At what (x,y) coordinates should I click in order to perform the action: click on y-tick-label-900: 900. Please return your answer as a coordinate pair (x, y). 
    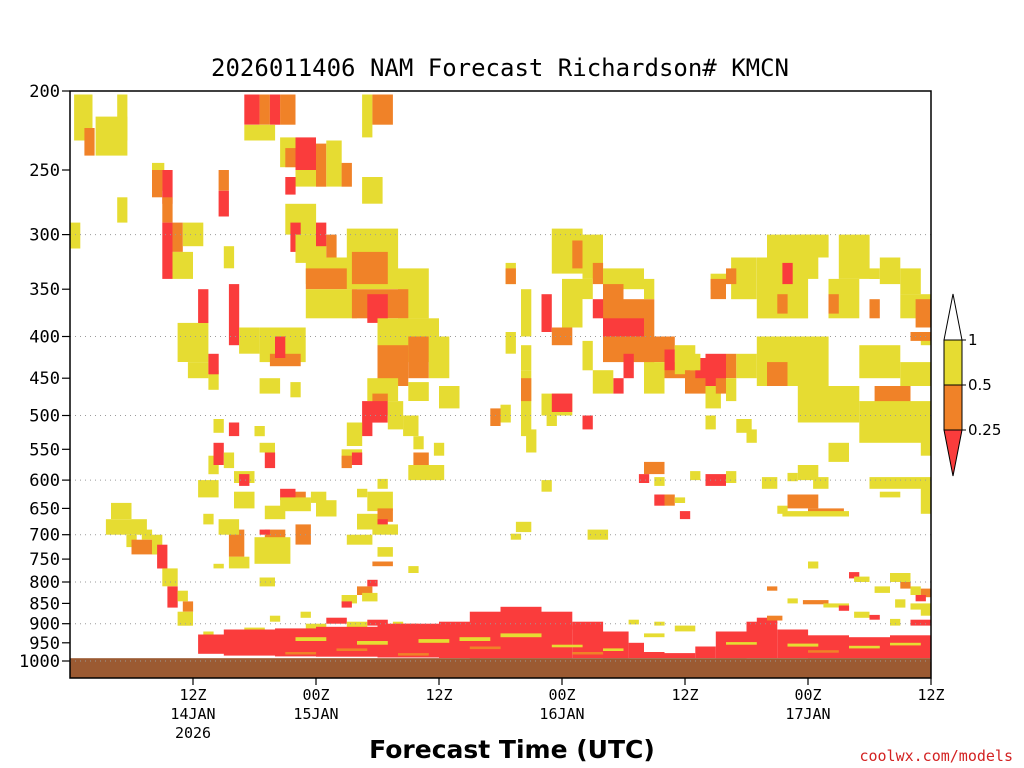
    Looking at the image, I should click on (44, 625).